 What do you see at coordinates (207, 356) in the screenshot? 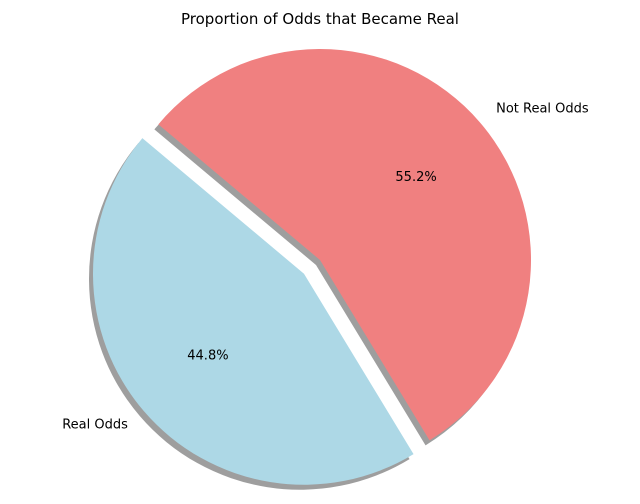
I see `slice-percent-real-odds: 44.8%` at bounding box center [207, 356].